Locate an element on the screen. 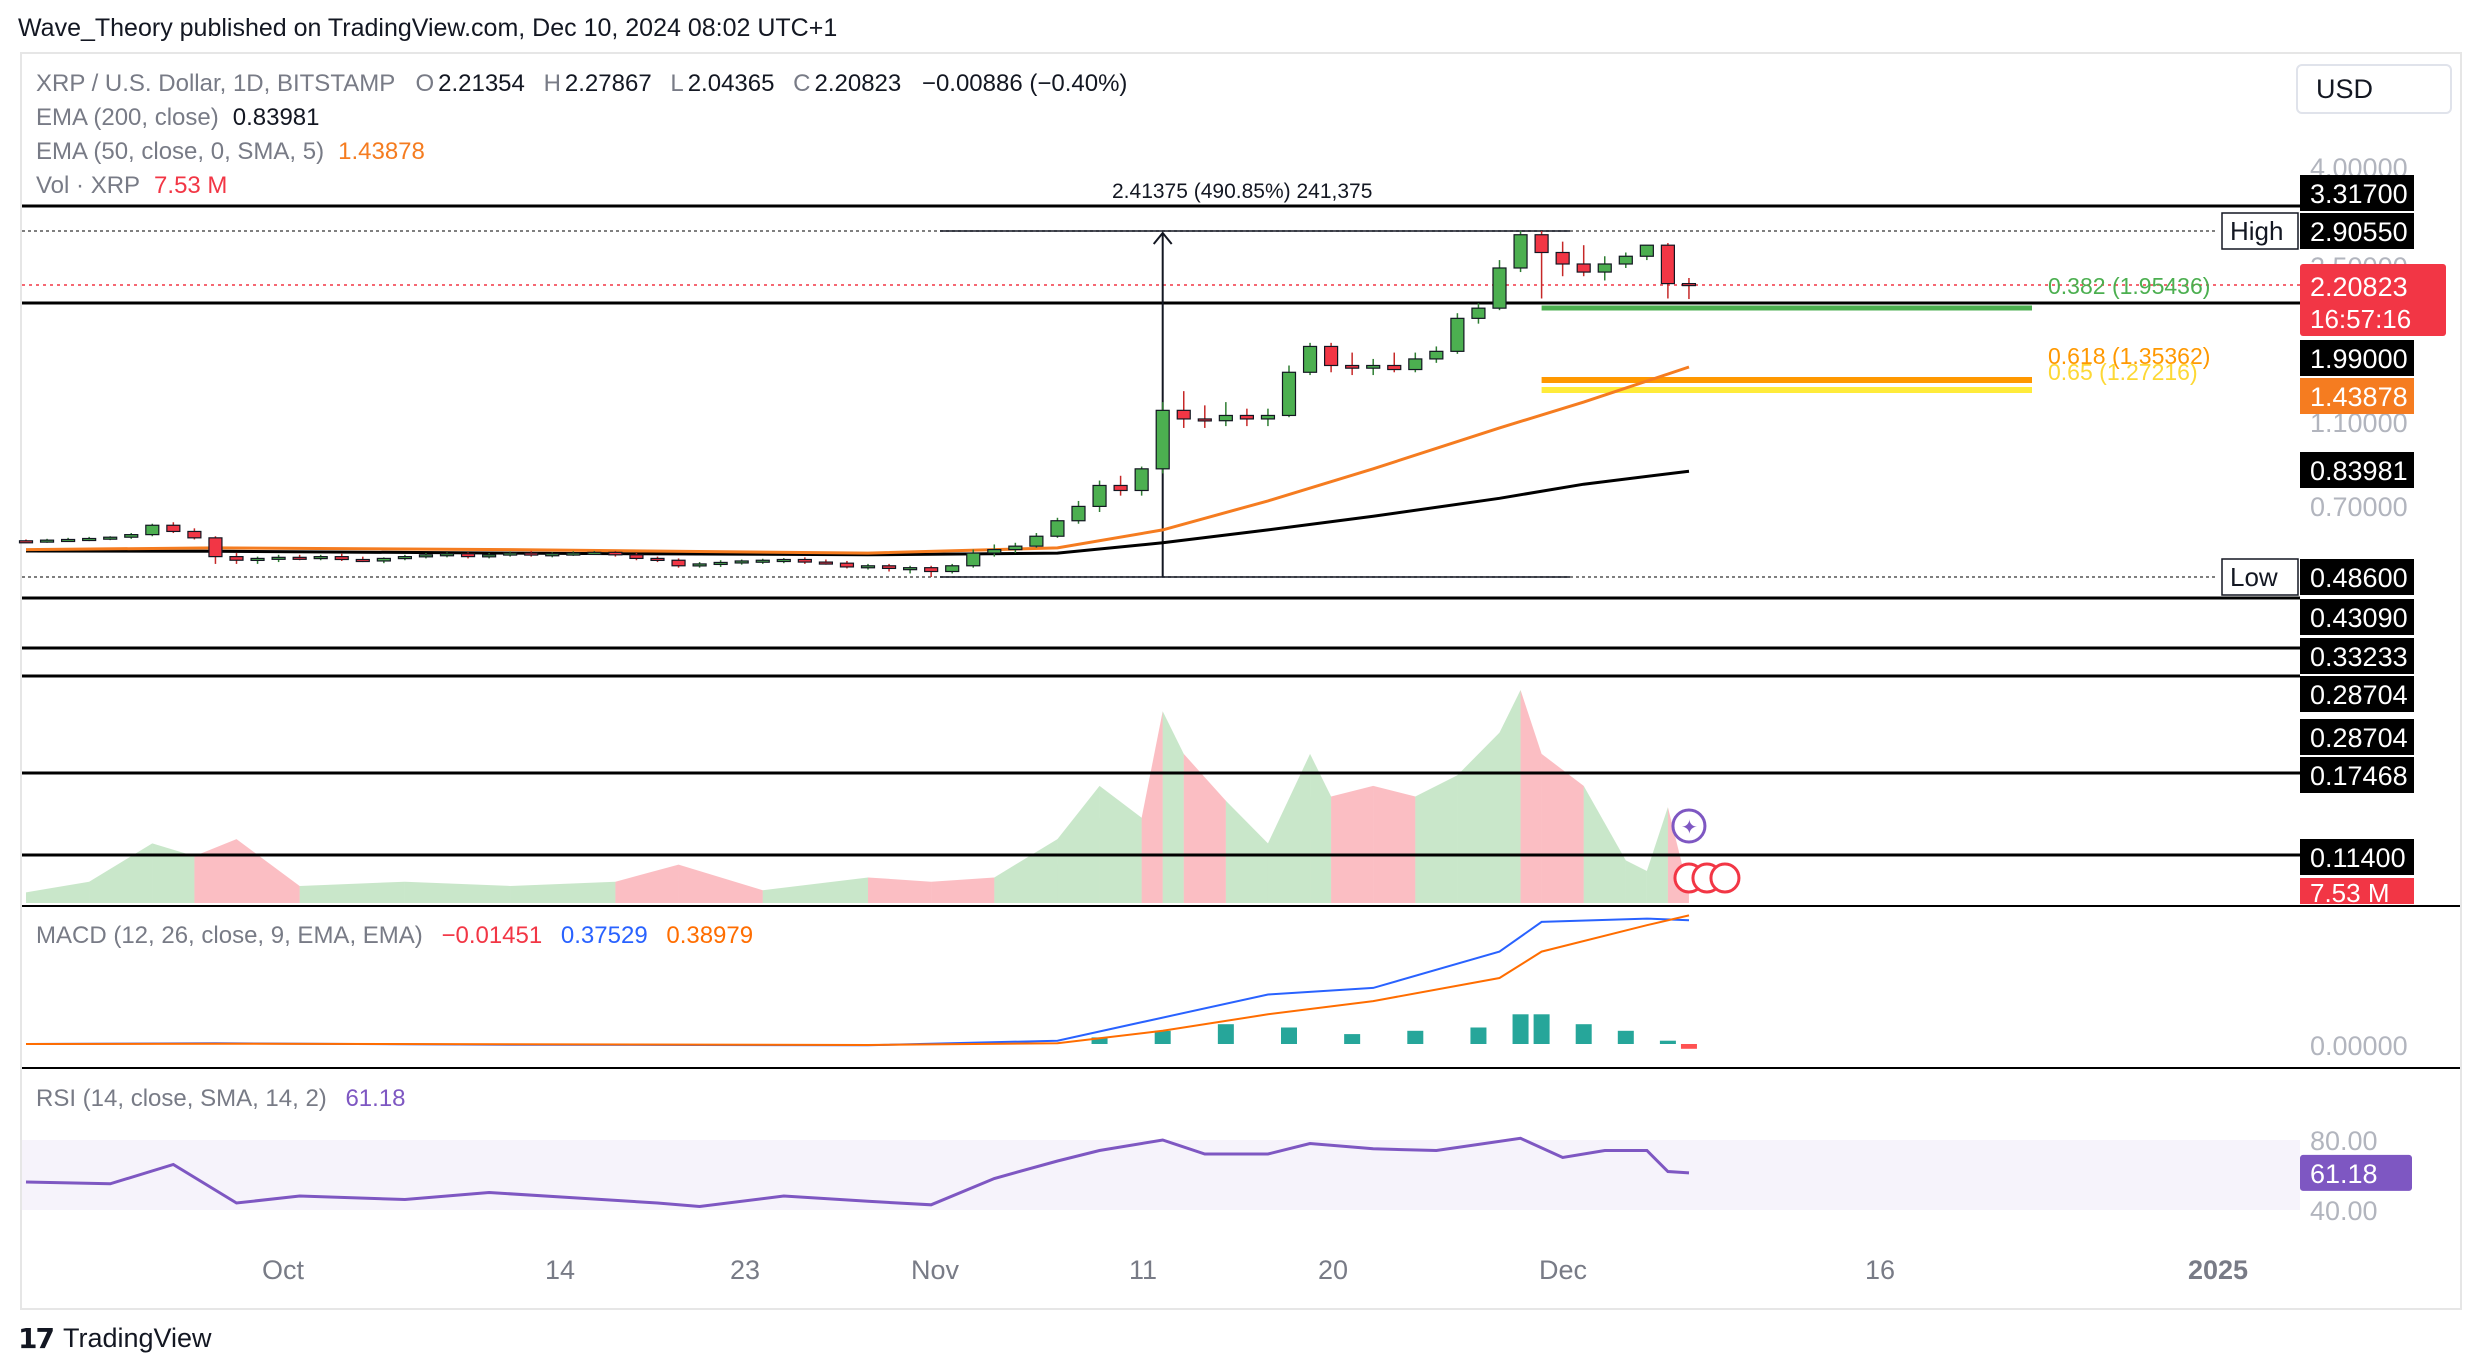 Image resolution: width=2482 pixels, height=1372 pixels. price-tag-label: 0.11400 is located at coordinates (2358, 858).